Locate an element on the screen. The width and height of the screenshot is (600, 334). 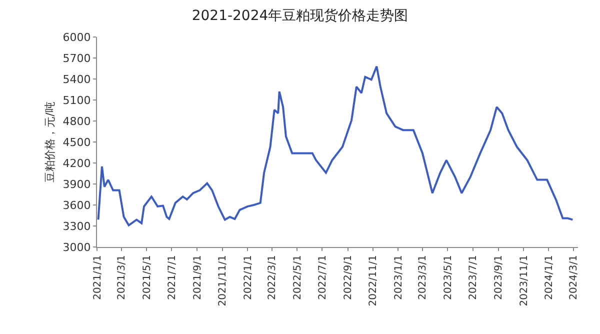
y-tick-label: 3000 is located at coordinates (76, 247).